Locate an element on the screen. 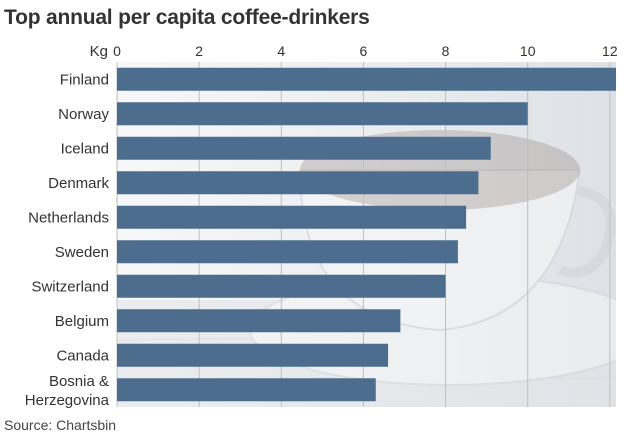  category-label: Finland is located at coordinates (84, 79).